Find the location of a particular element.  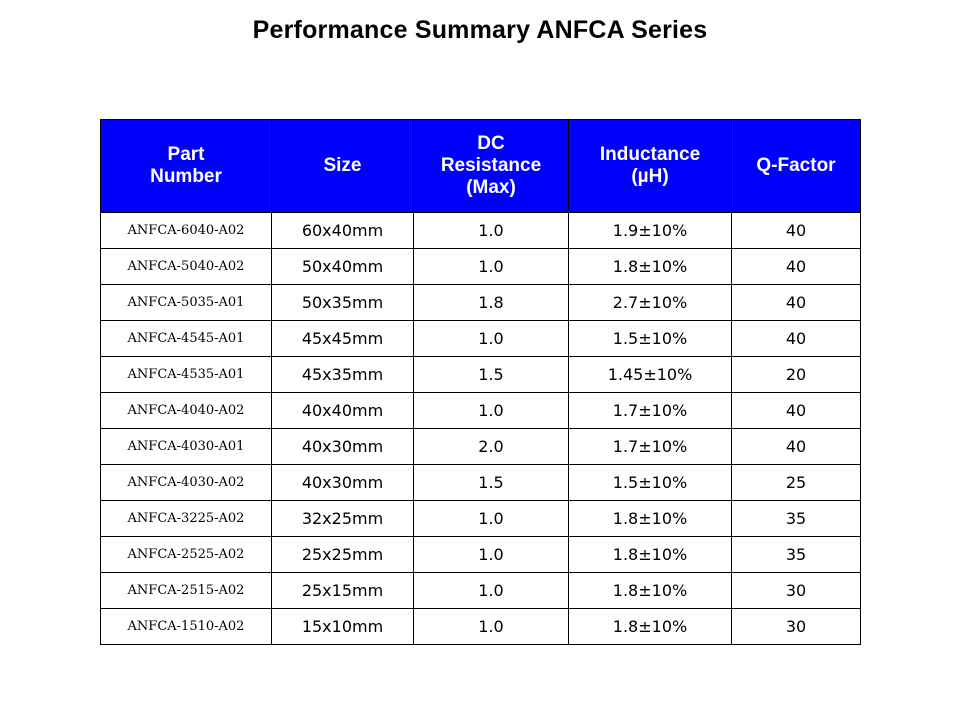

cell-part-number: ANFCA-4030-A02 is located at coordinates (186, 482).